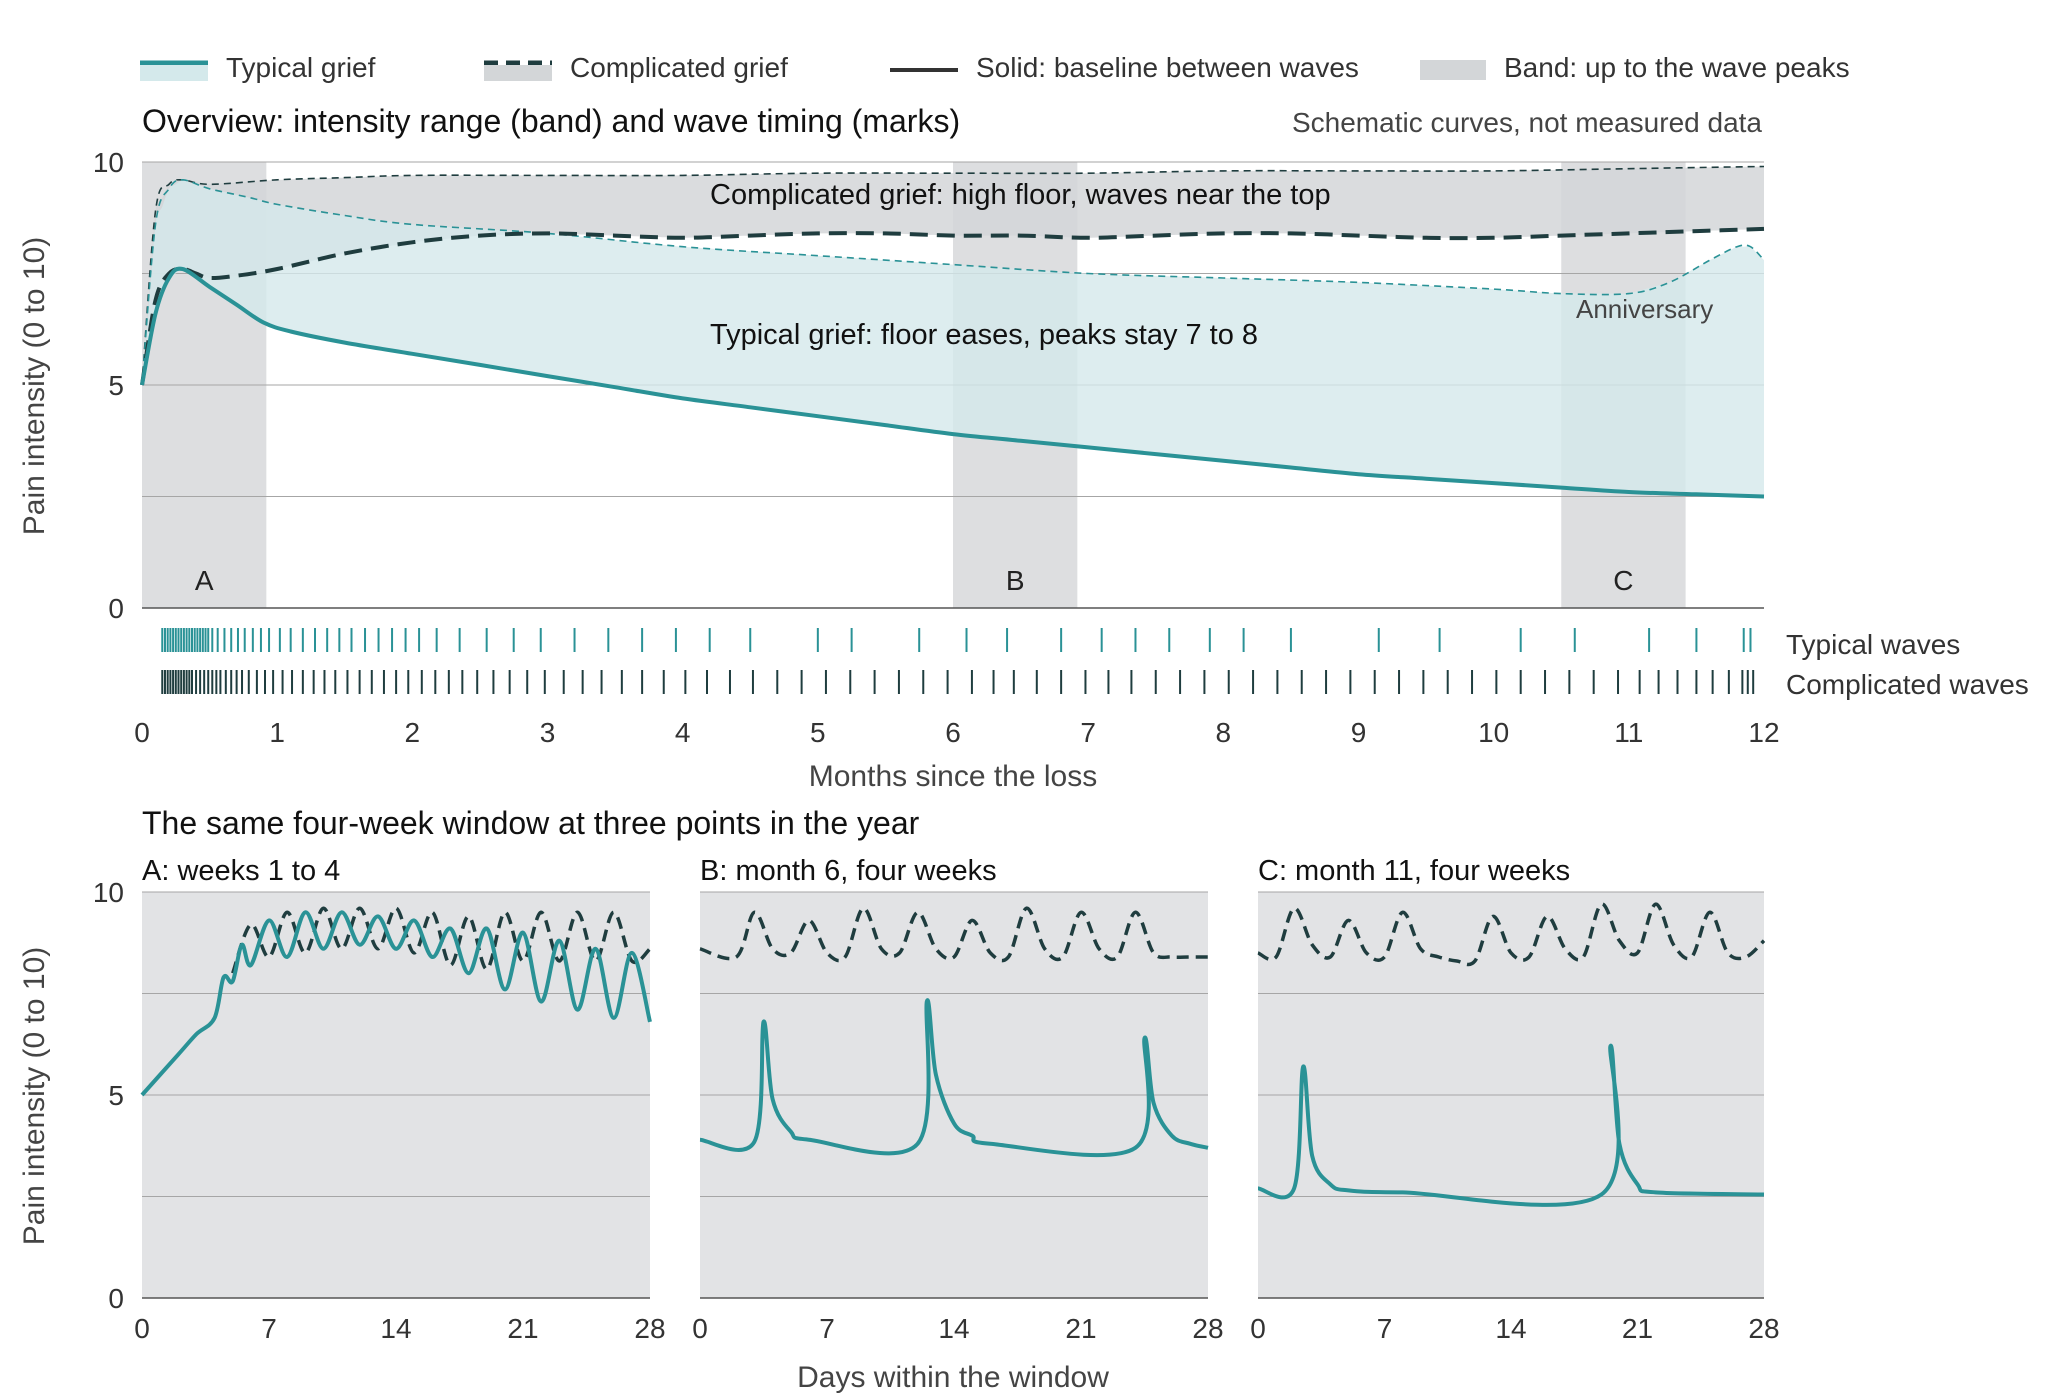 This screenshot has width=2060, height=1400. Describe the element at coordinates (1493, 732) in the screenshot. I see `overview-x-tick-label: 10` at that location.